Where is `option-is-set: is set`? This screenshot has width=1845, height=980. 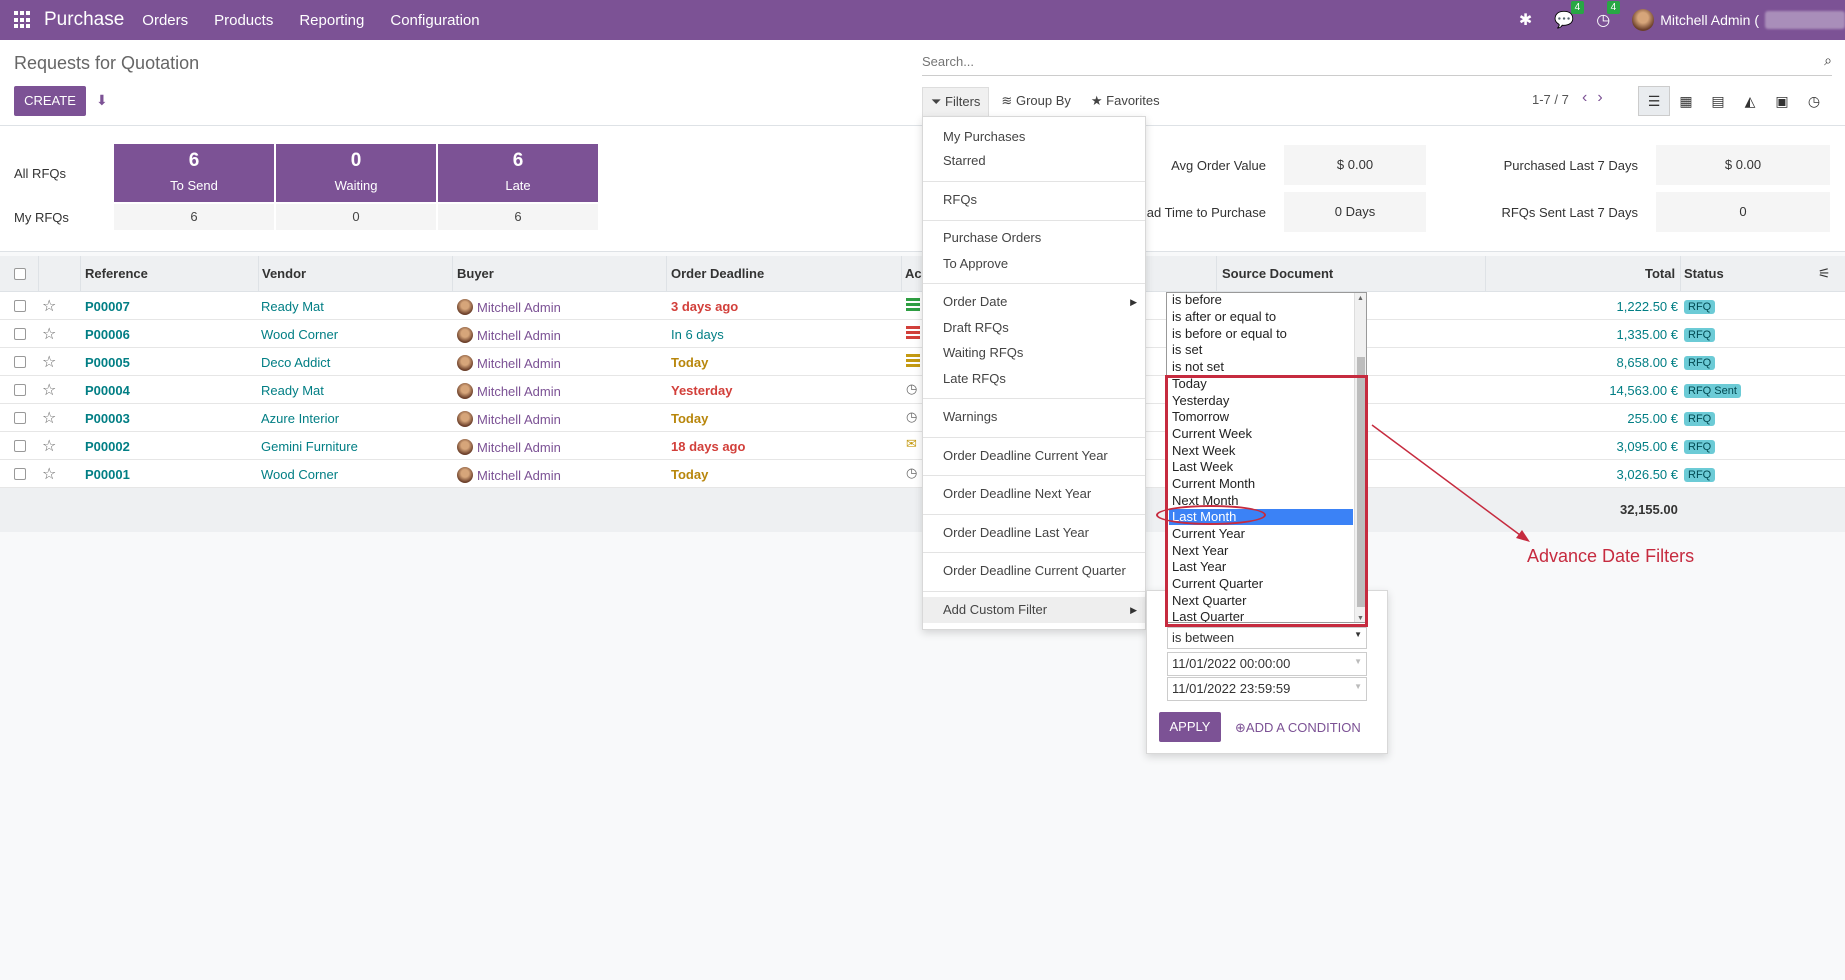
option-is-set: is set is located at coordinates (1187, 349).